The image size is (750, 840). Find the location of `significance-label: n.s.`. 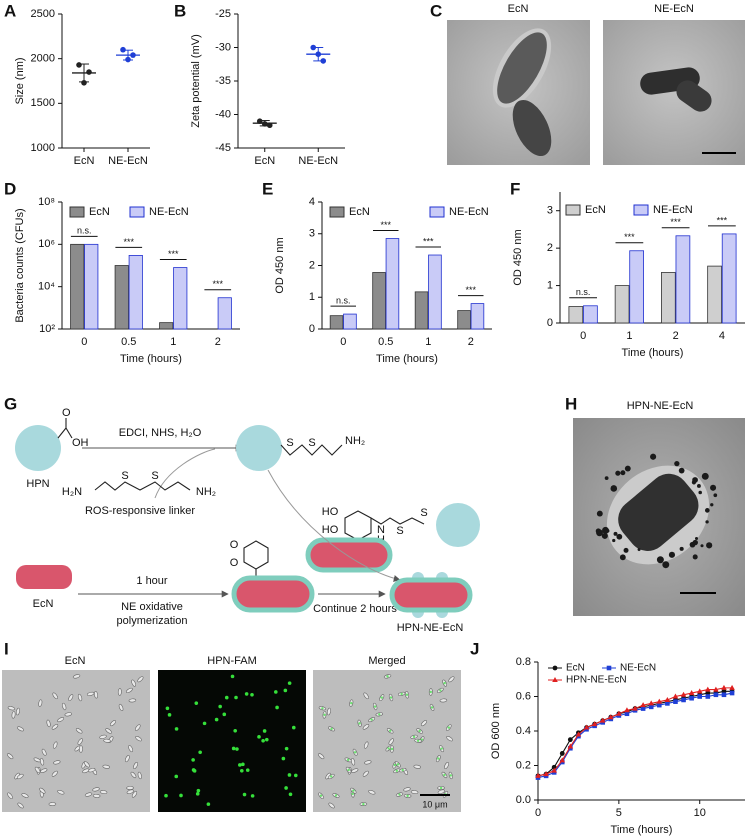

significance-label: n.s. is located at coordinates (84, 231).